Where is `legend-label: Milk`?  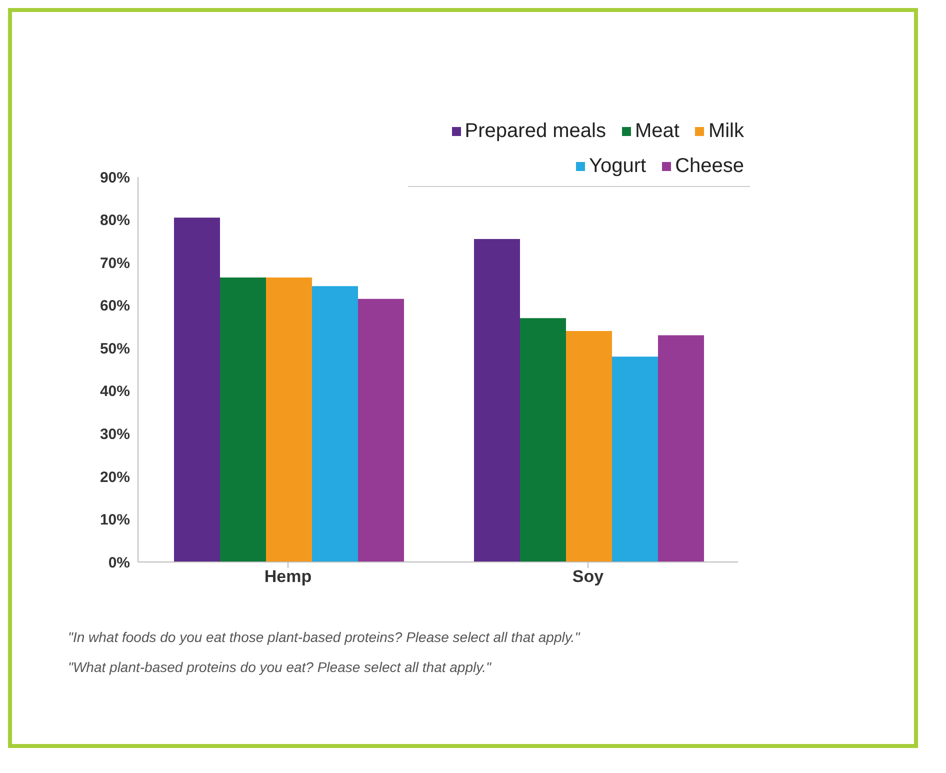
legend-label: Milk is located at coordinates (725, 131).